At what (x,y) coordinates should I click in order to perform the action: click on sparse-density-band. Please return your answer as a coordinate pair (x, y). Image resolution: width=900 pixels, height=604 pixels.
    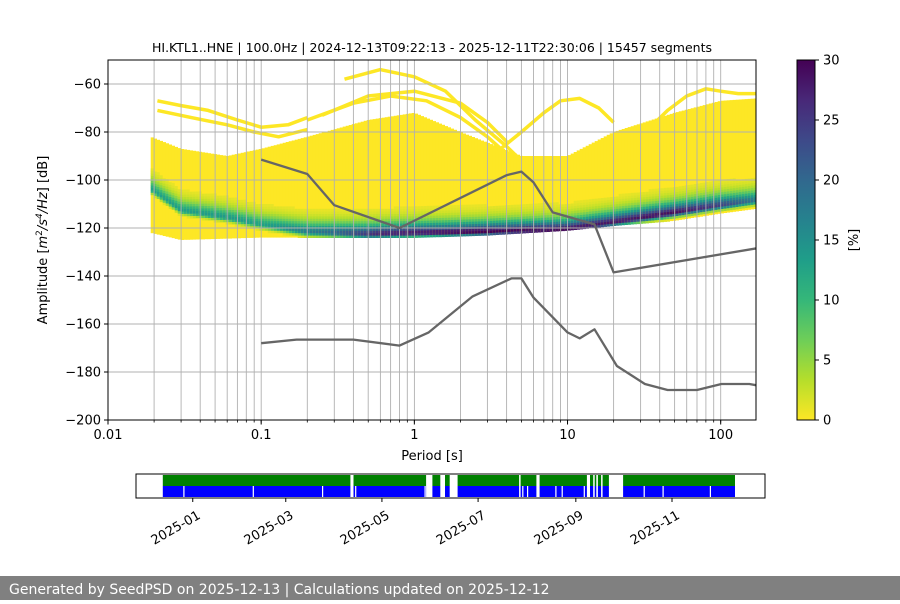
    Looking at the image, I should click on (414, 116).